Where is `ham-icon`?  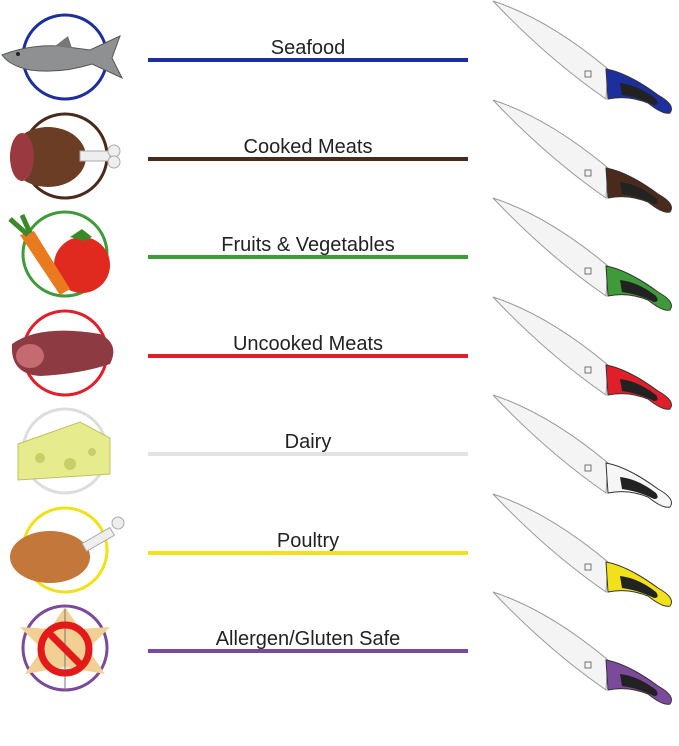
ham-icon is located at coordinates (65, 155).